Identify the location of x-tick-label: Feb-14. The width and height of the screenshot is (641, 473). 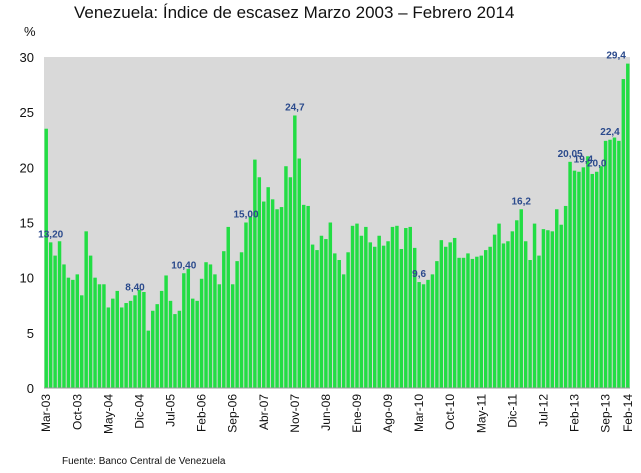
(628, 413).